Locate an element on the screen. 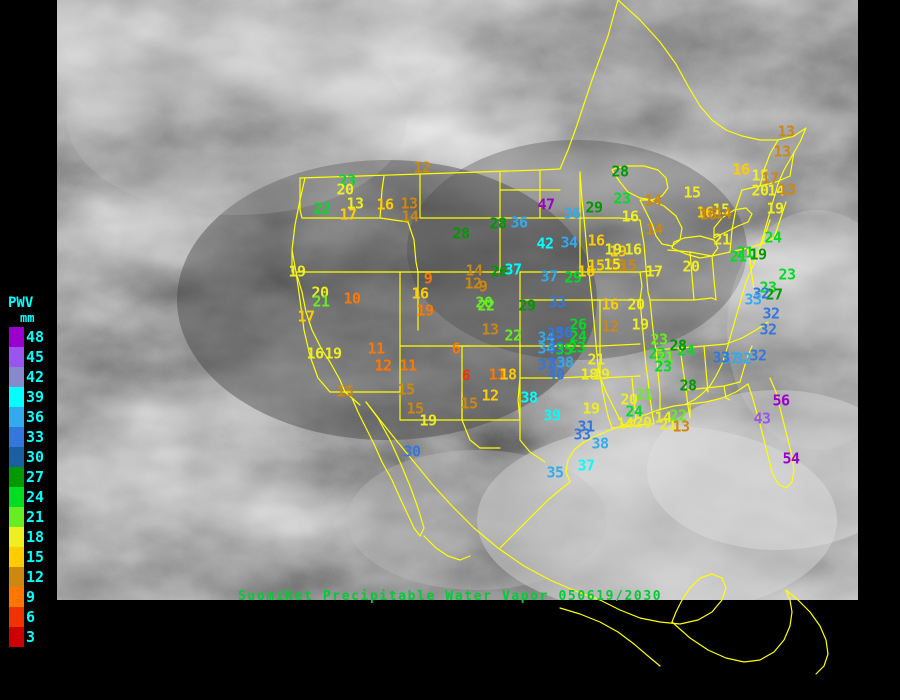 This screenshot has height=700, width=900. station-pwv-value: 42 is located at coordinates (545, 243).